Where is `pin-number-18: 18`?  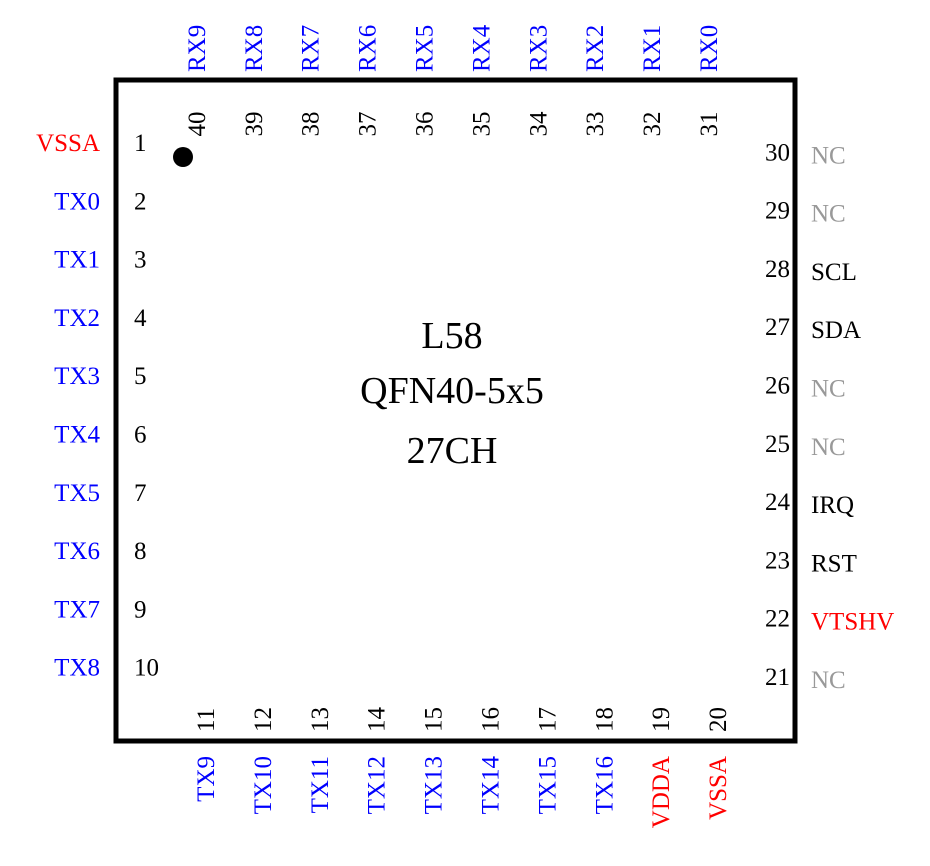
pin-number-18: 18 is located at coordinates (604, 719).